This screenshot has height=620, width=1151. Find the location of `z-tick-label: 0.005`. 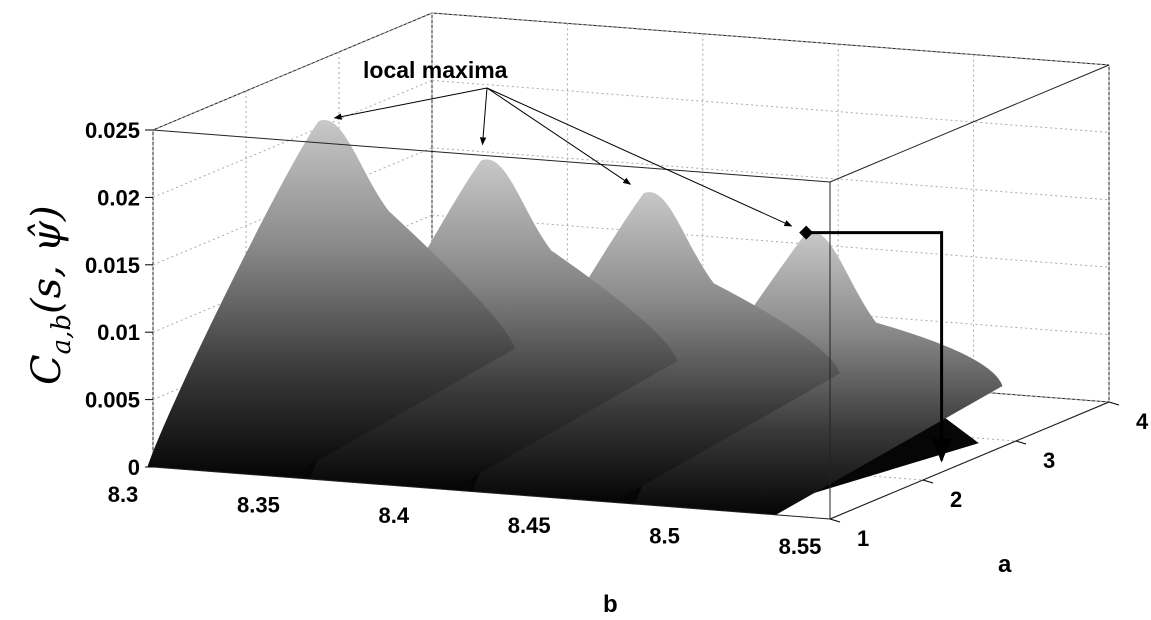

z-tick-label: 0.005 is located at coordinates (112, 400).